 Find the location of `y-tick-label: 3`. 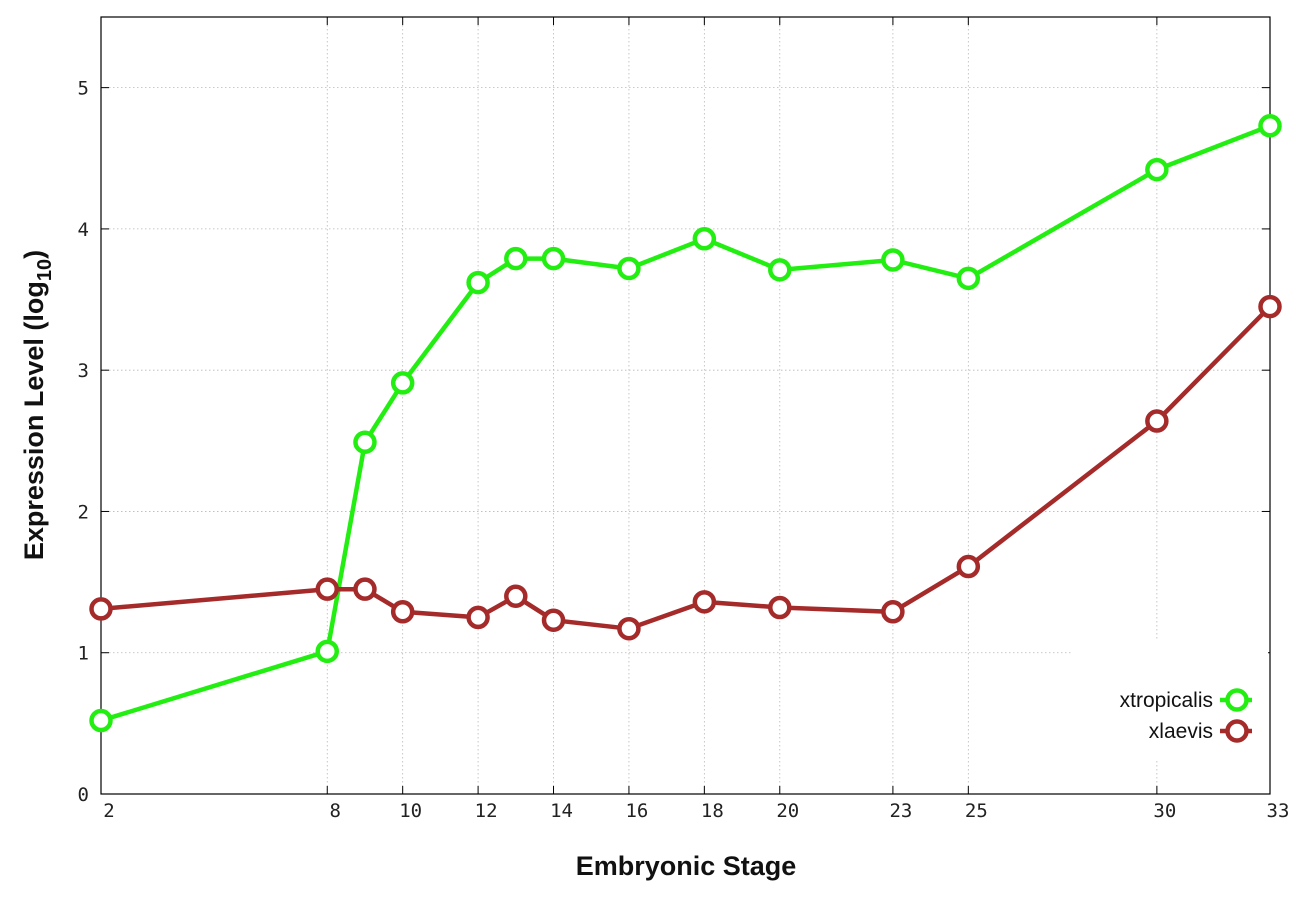

y-tick-label: 3 is located at coordinates (83, 371).